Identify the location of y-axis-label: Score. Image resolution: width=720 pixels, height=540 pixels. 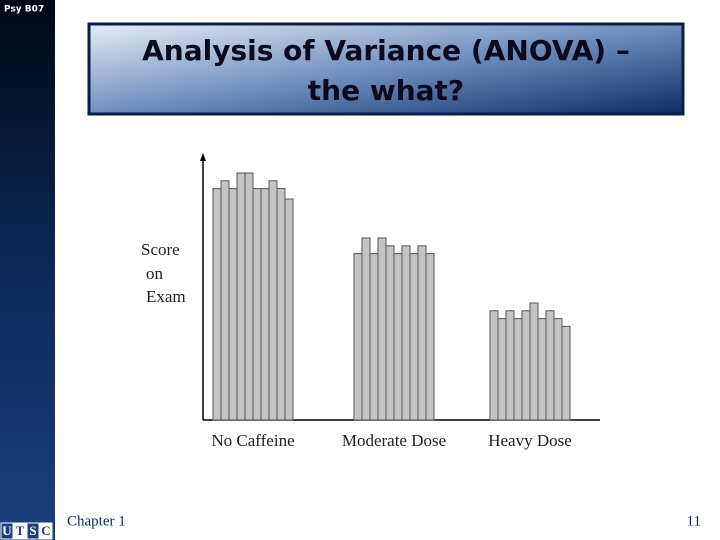
(160, 249).